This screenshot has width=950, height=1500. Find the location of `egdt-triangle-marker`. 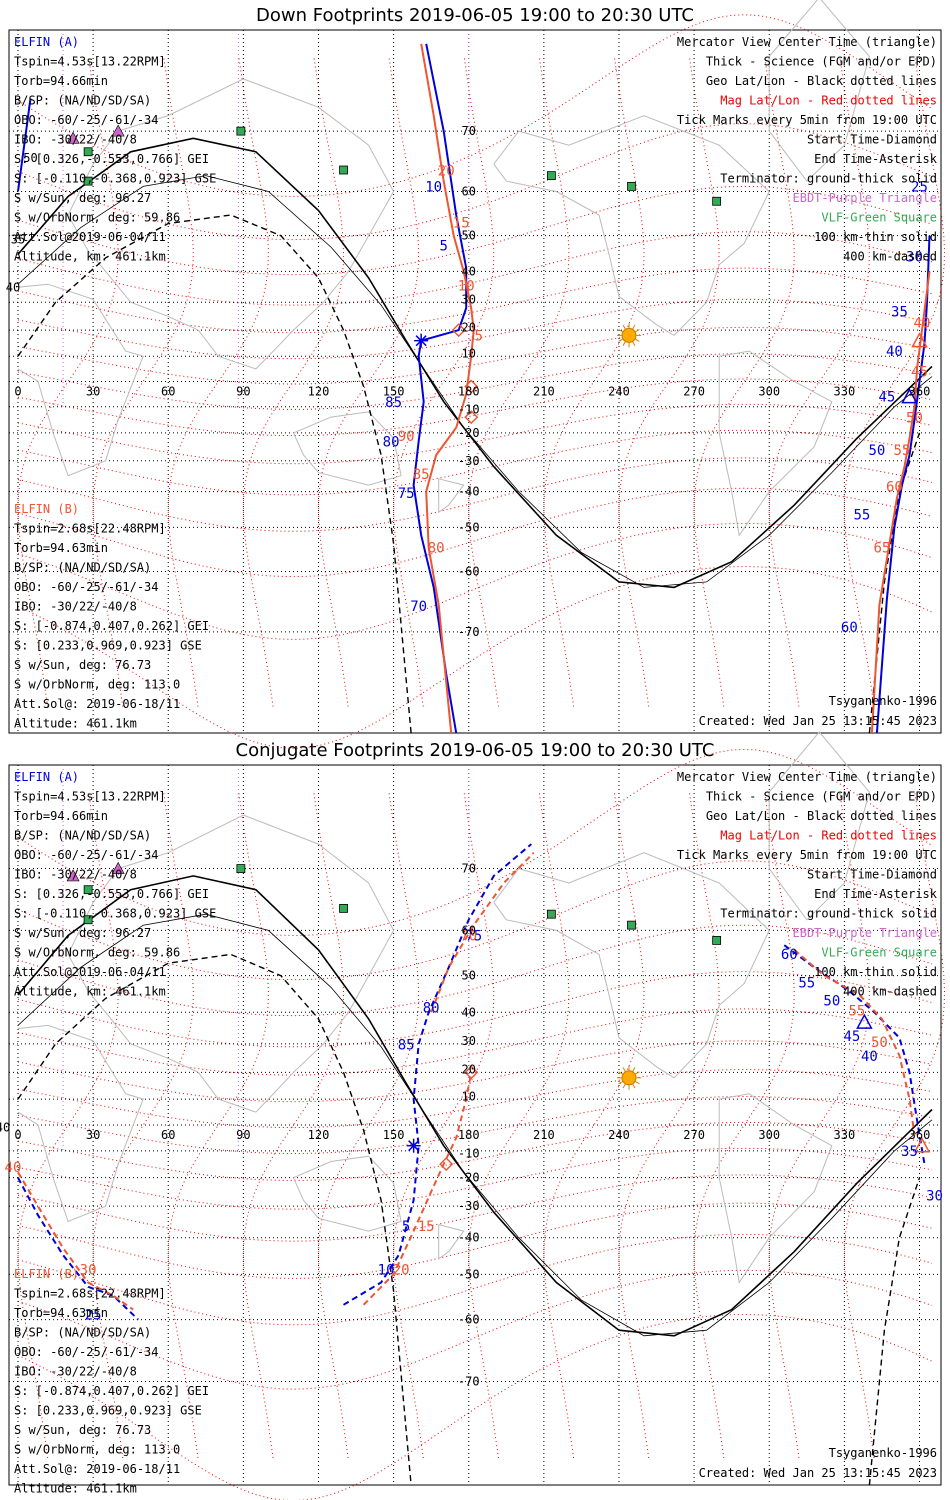

egdt-triangle-marker is located at coordinates (118, 867).